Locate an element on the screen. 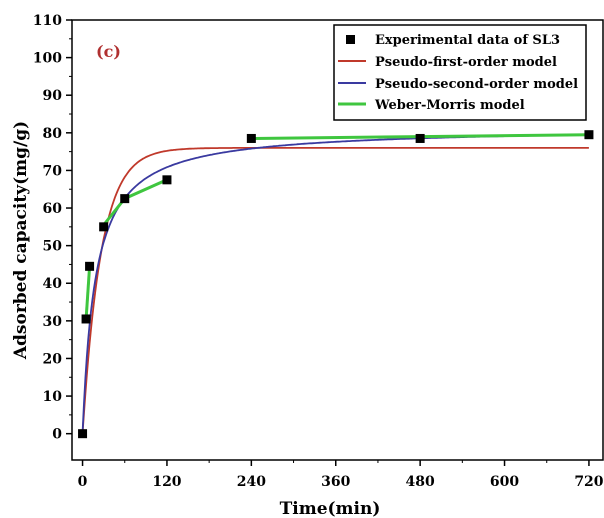 This screenshot has width=604, height=518. y-tick-label: 50 is located at coordinates (53, 247).